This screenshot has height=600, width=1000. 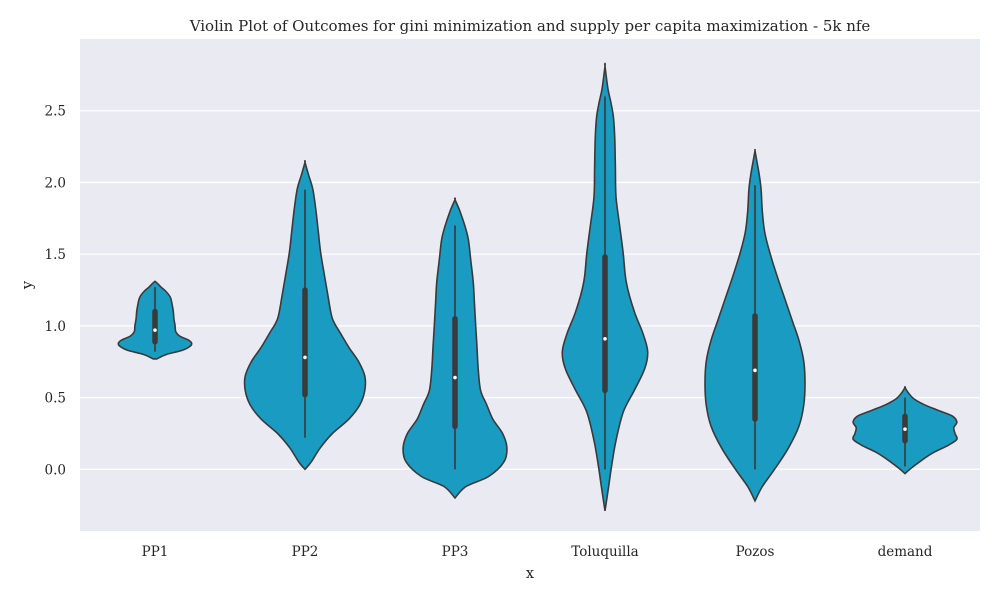 I want to click on x-tick-label: Toluquilla, so click(x=604, y=552).